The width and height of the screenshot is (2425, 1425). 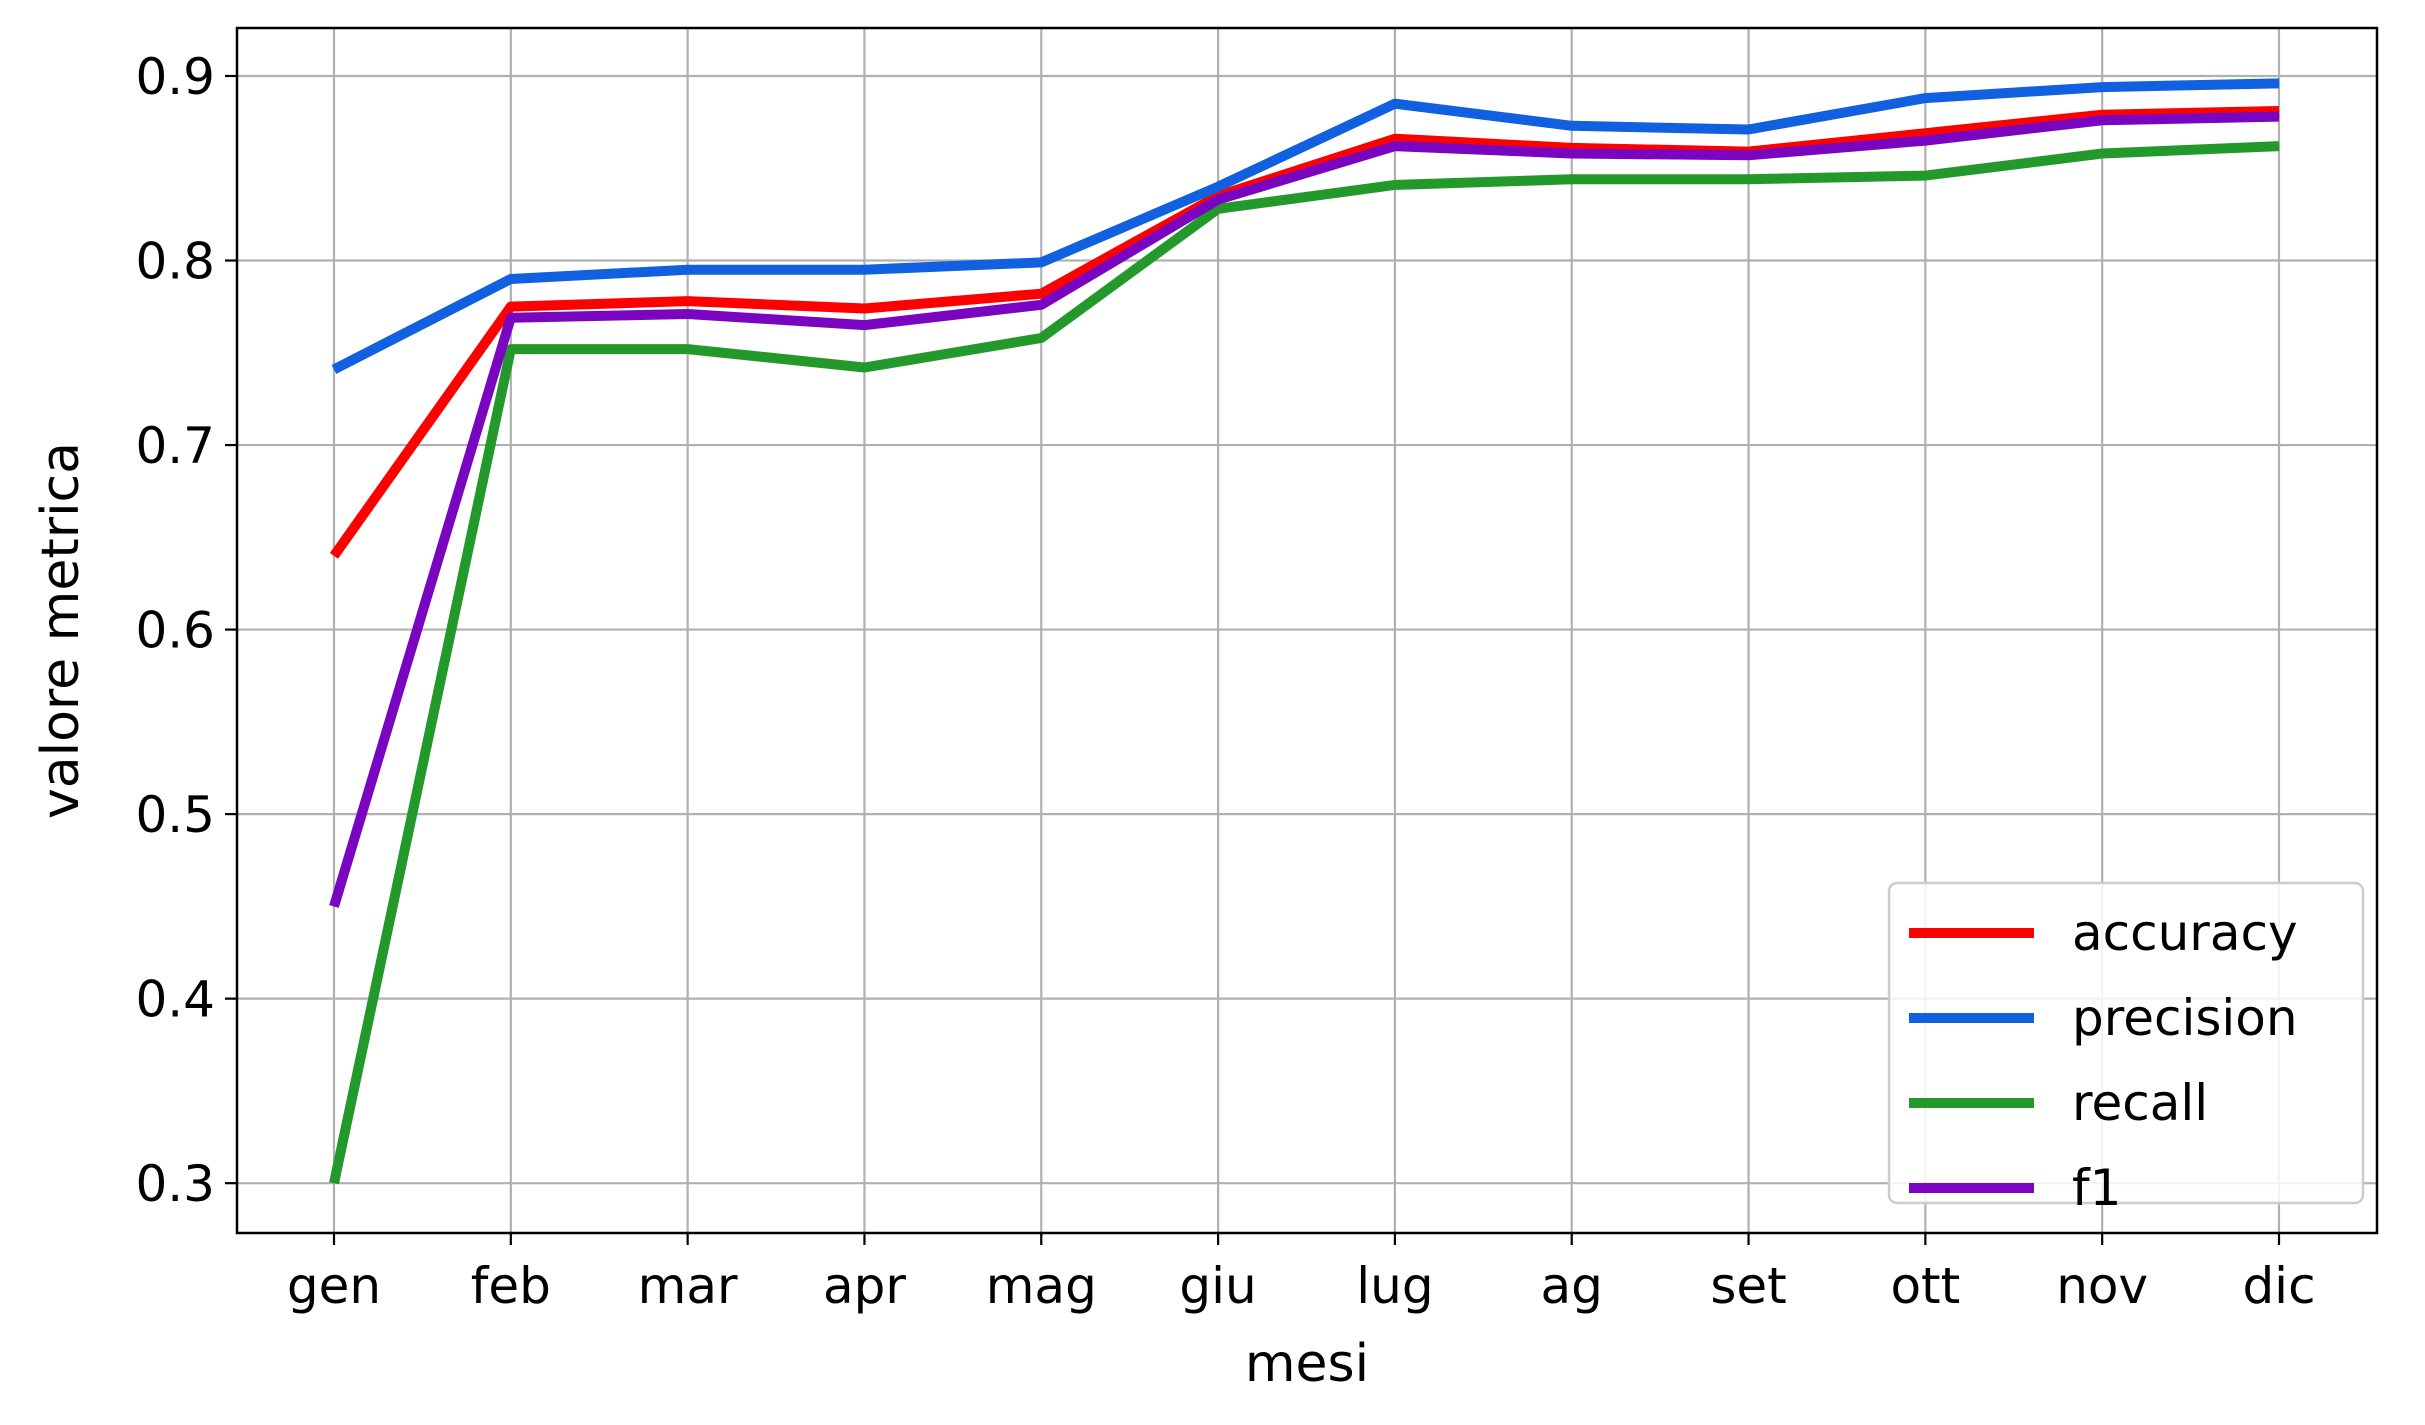 I want to click on x-tick-label: gen, so click(x=334, y=1286).